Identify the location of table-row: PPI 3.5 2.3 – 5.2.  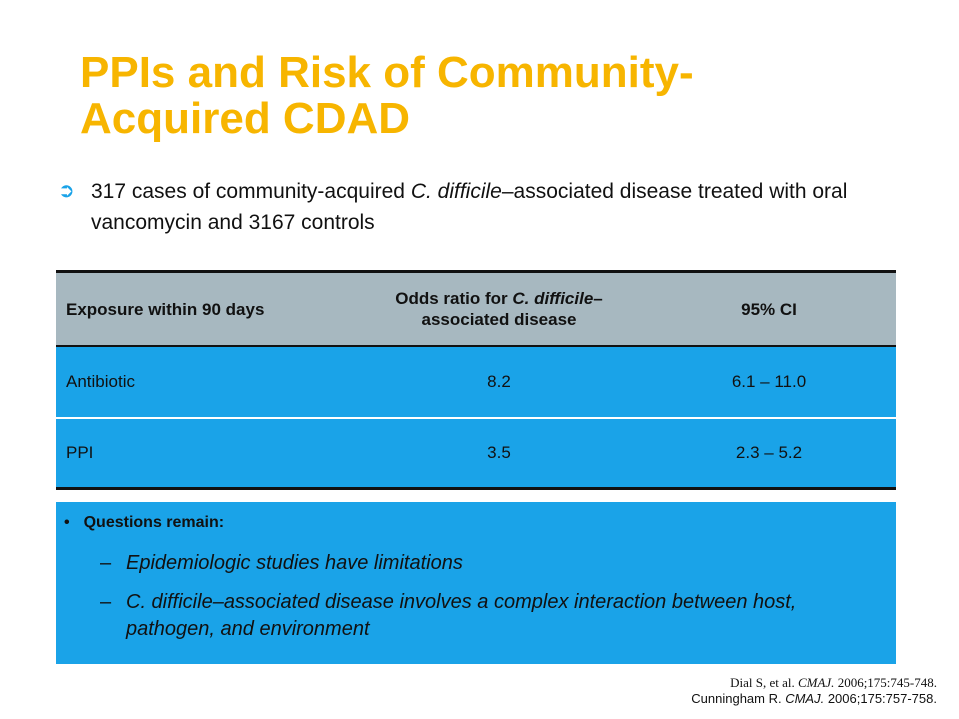
(476, 453).